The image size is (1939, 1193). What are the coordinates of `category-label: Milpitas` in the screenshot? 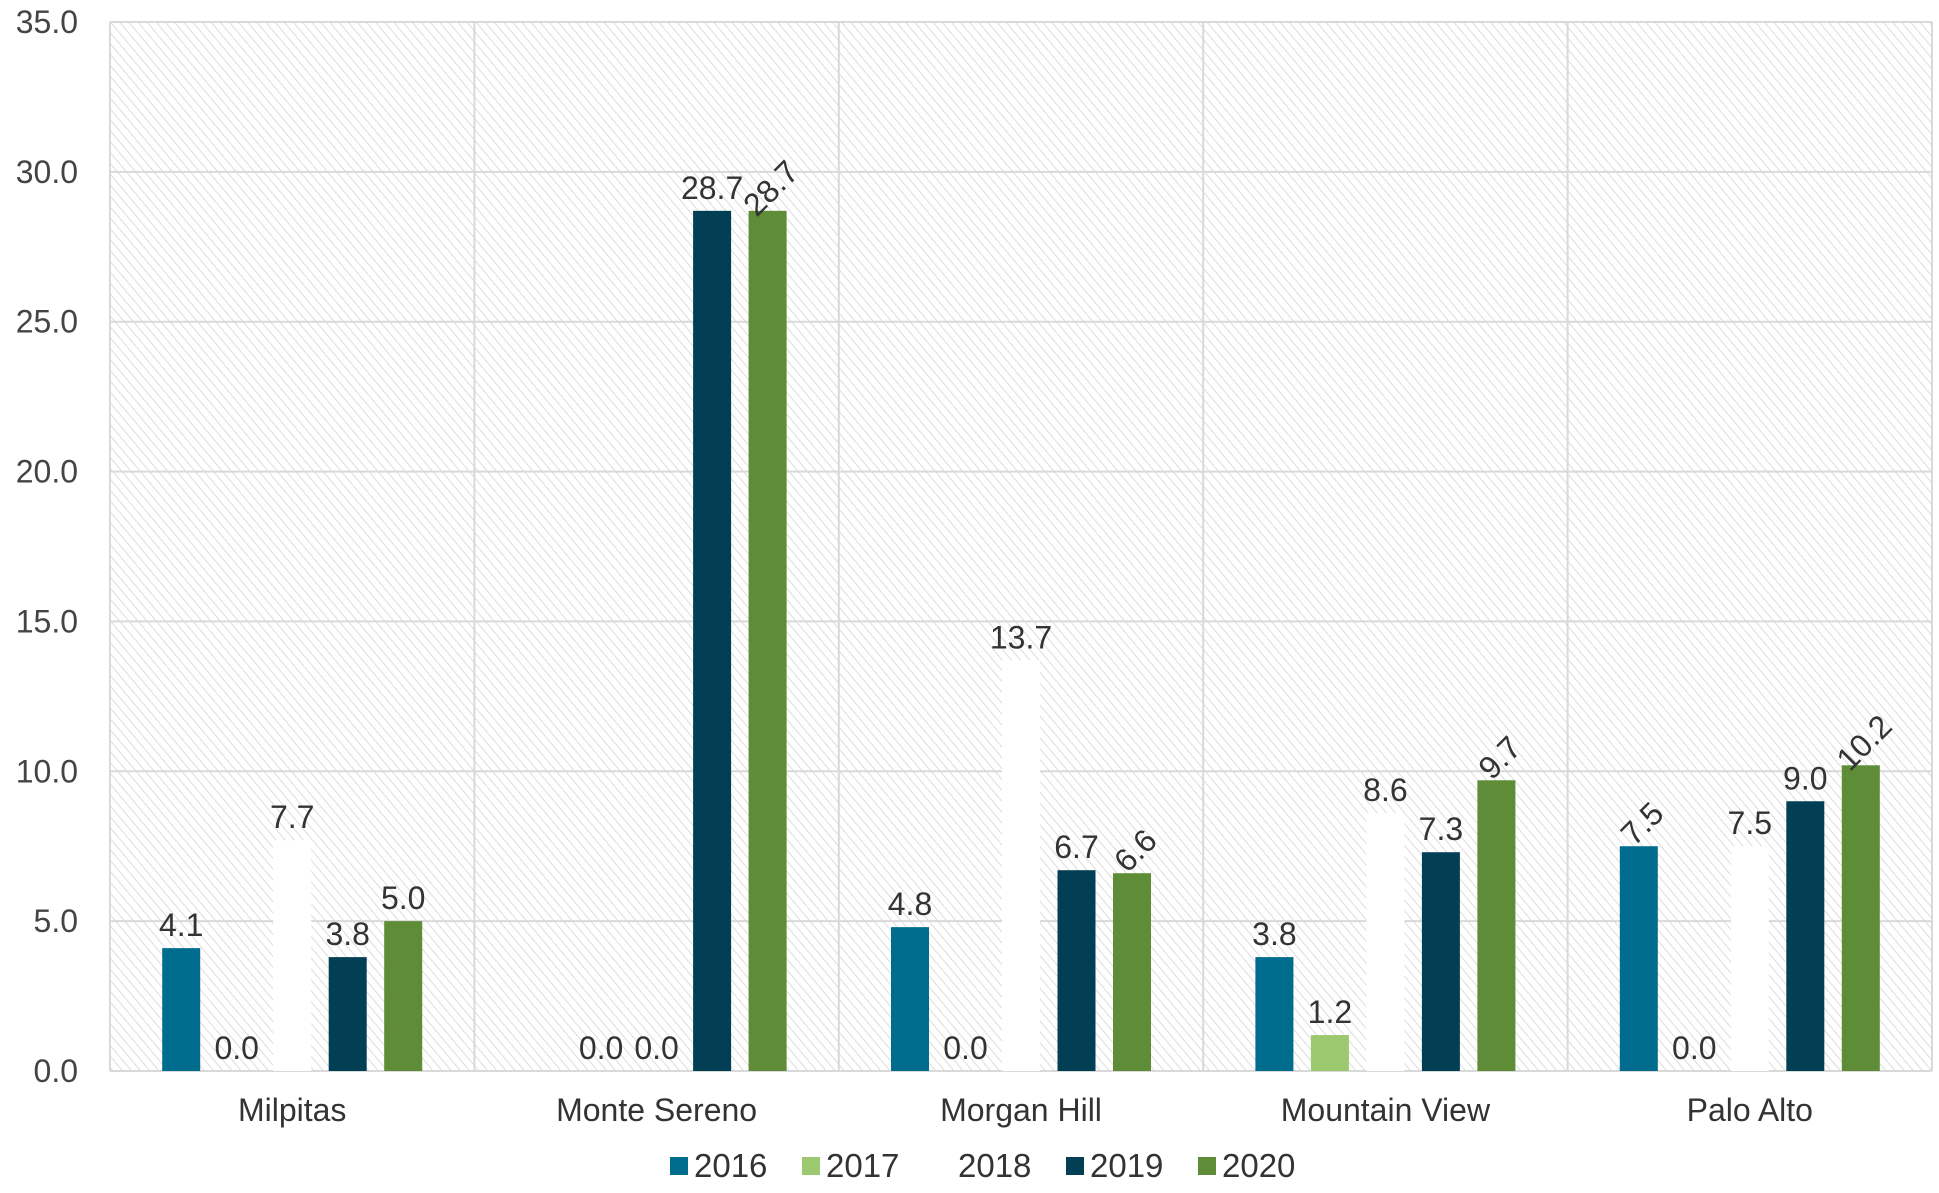 It's located at (292, 1110).